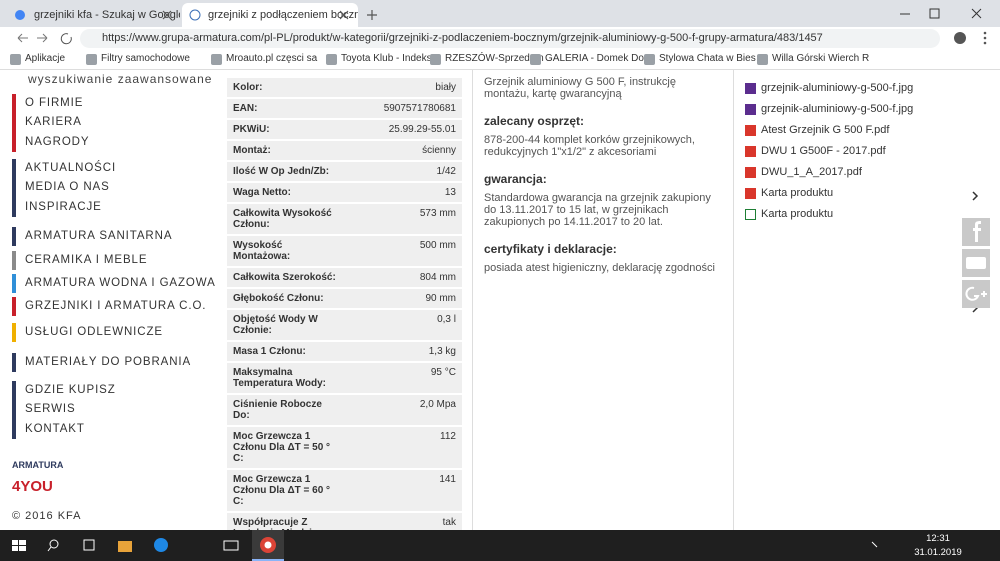  I want to click on menu-item: USŁUGI ODLEWNICZE, so click(94, 332).